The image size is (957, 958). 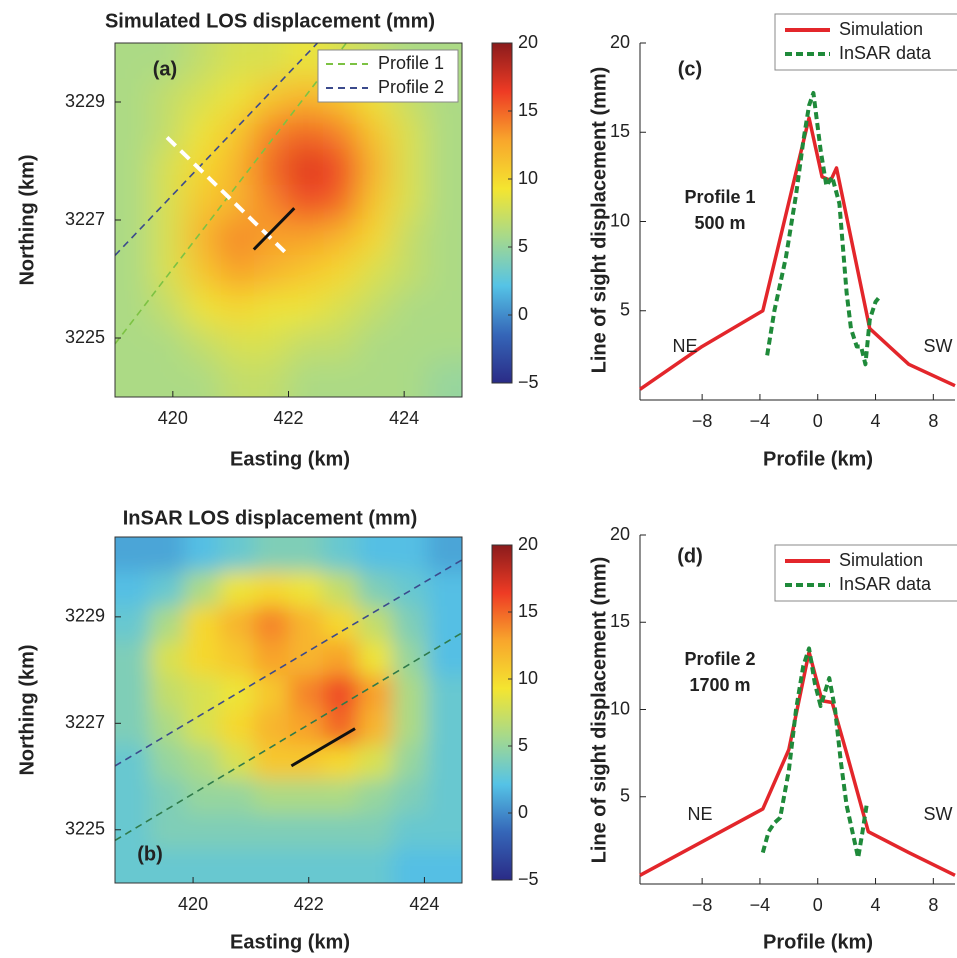 I want to click on y-tick-label: 10, so click(x=620, y=220).